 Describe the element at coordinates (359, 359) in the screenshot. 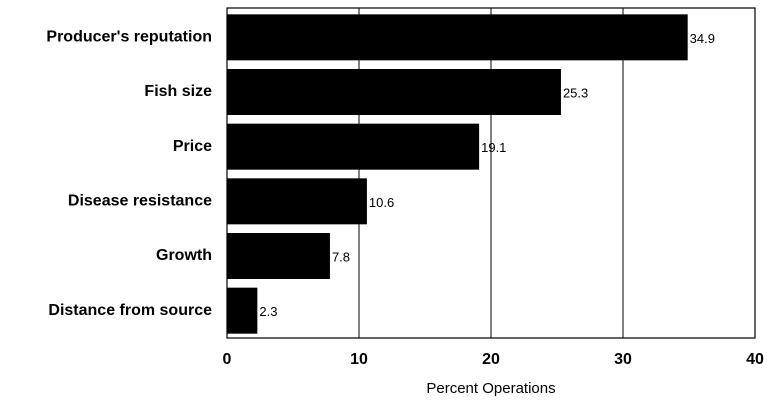

I see `x-tick-label: 10` at that location.